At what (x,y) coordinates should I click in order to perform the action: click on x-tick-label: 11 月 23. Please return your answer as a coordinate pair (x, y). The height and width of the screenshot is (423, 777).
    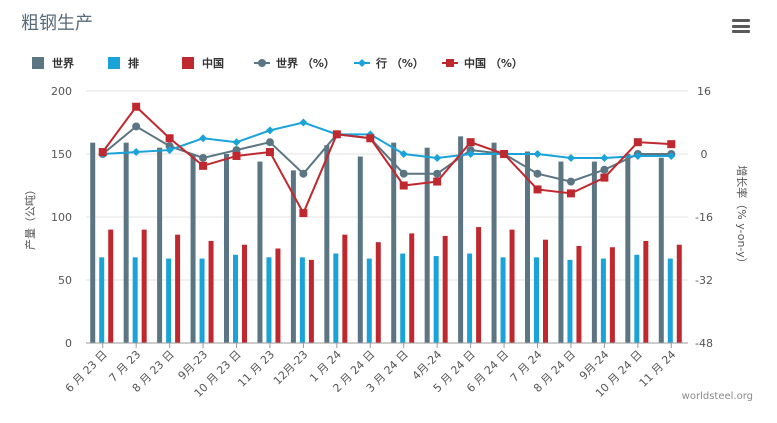
    Looking at the image, I should click on (256, 369).